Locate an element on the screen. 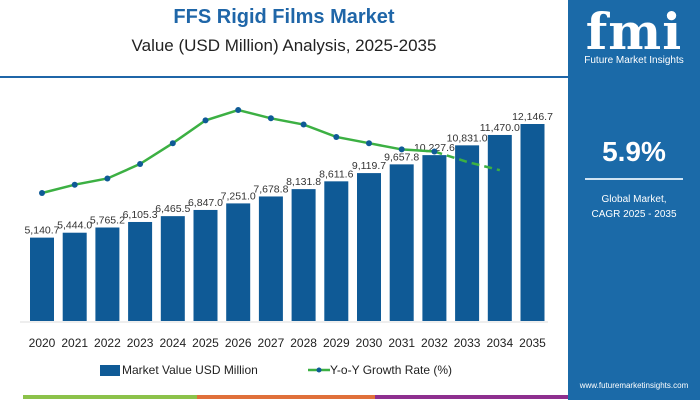 The width and height of the screenshot is (700, 400). x-tick-2024: 2024 is located at coordinates (172, 343).